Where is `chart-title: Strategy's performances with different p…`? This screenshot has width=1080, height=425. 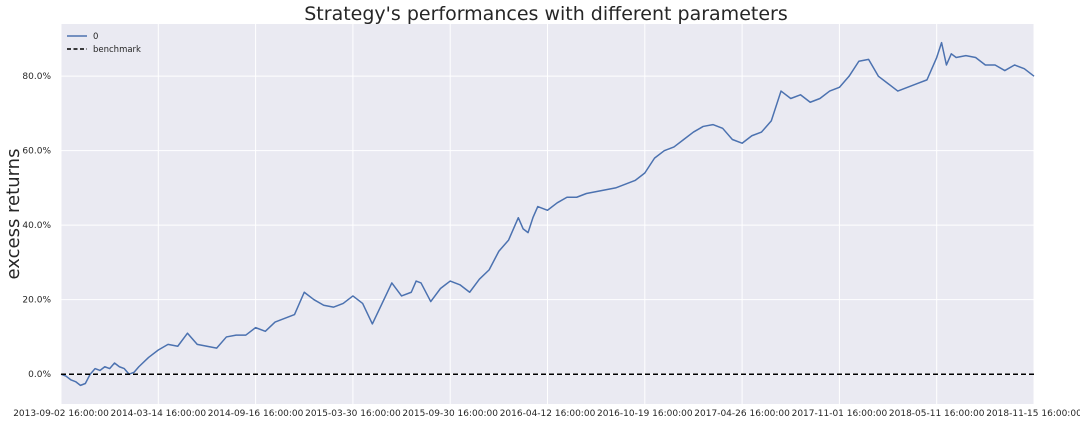
chart-title: Strategy's performances with different p… is located at coordinates (545, 14).